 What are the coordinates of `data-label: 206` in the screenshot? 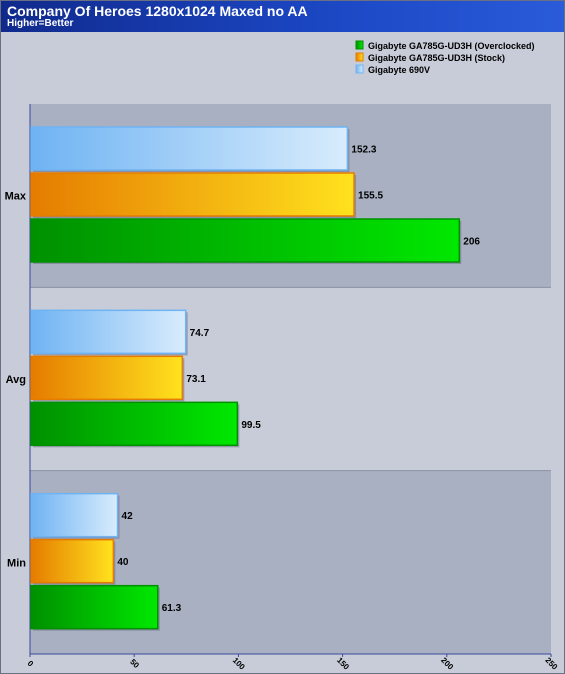 It's located at (471, 242).